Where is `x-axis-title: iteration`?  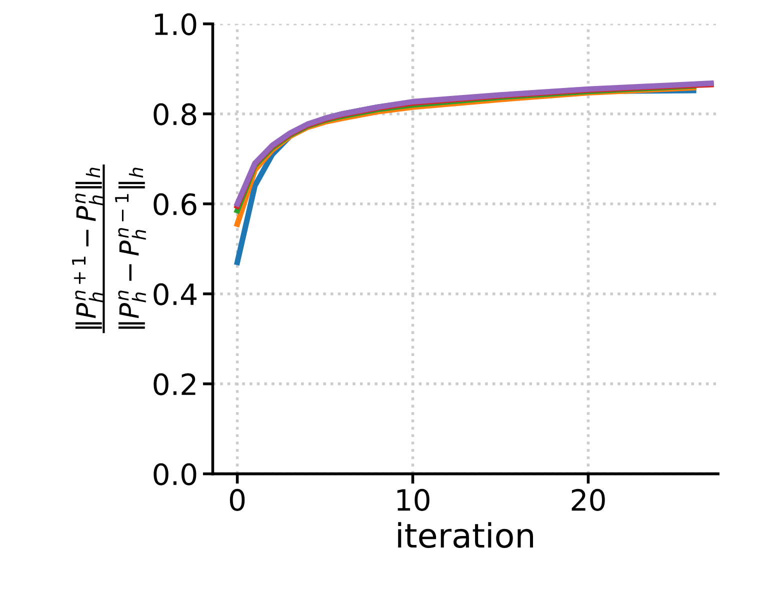
x-axis-title: iteration is located at coordinates (465, 535).